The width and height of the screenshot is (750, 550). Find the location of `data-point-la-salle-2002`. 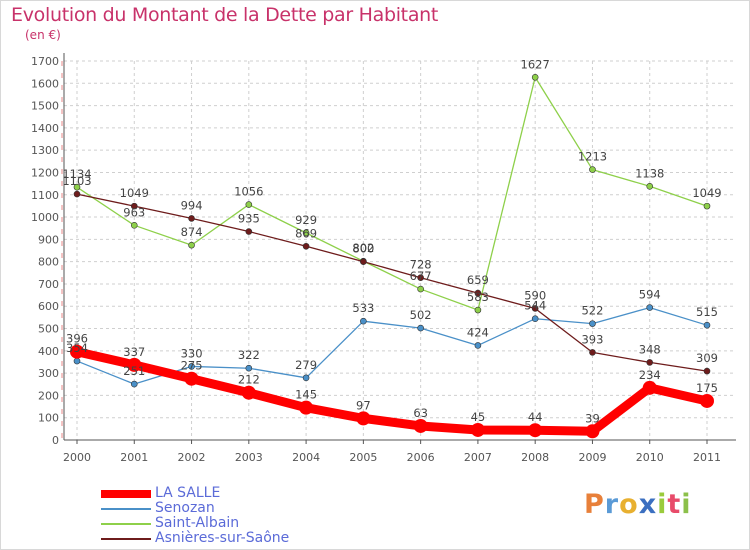

data-point-la-salle-2002 is located at coordinates (191, 378).